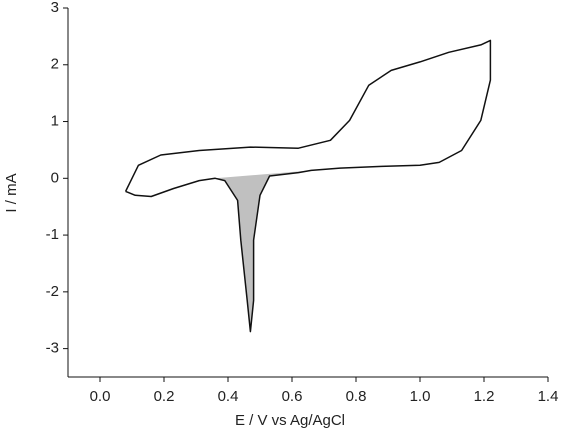 The height and width of the screenshot is (439, 568). I want to click on y-tick-label: 0, so click(55, 177).